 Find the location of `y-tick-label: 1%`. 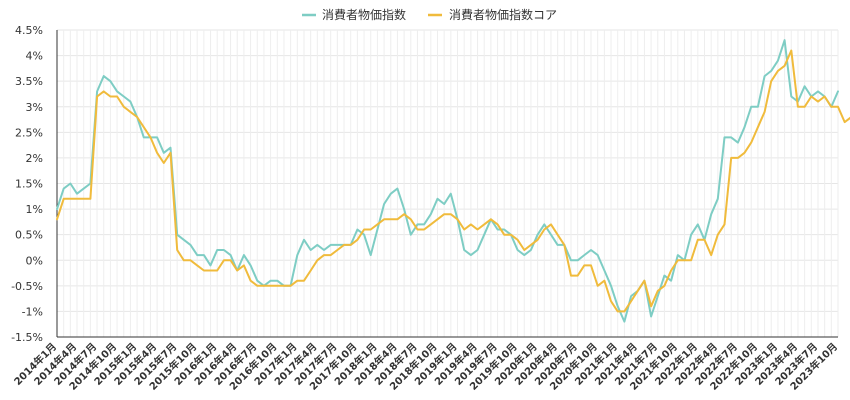

y-tick-label: 1% is located at coordinates (34, 209).